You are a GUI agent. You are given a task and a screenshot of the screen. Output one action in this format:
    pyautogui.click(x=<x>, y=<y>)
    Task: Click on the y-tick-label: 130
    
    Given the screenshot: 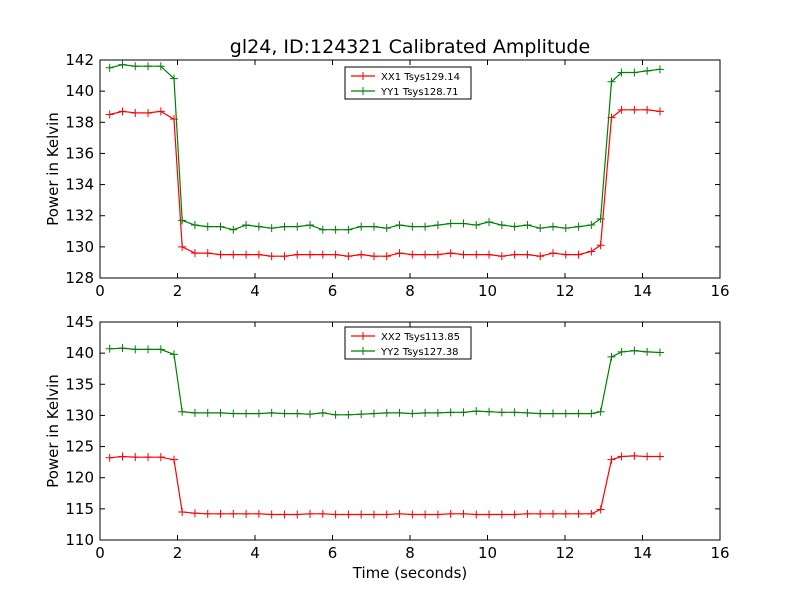 What is the action you would take?
    pyautogui.click(x=79, y=415)
    